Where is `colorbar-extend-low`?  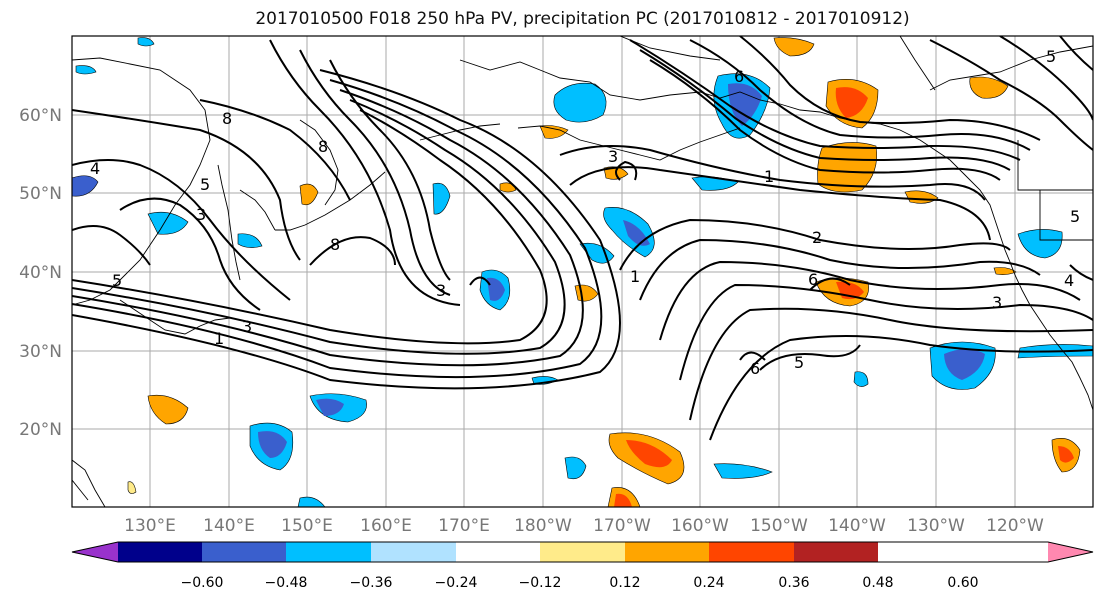 colorbar-extend-low is located at coordinates (95, 552).